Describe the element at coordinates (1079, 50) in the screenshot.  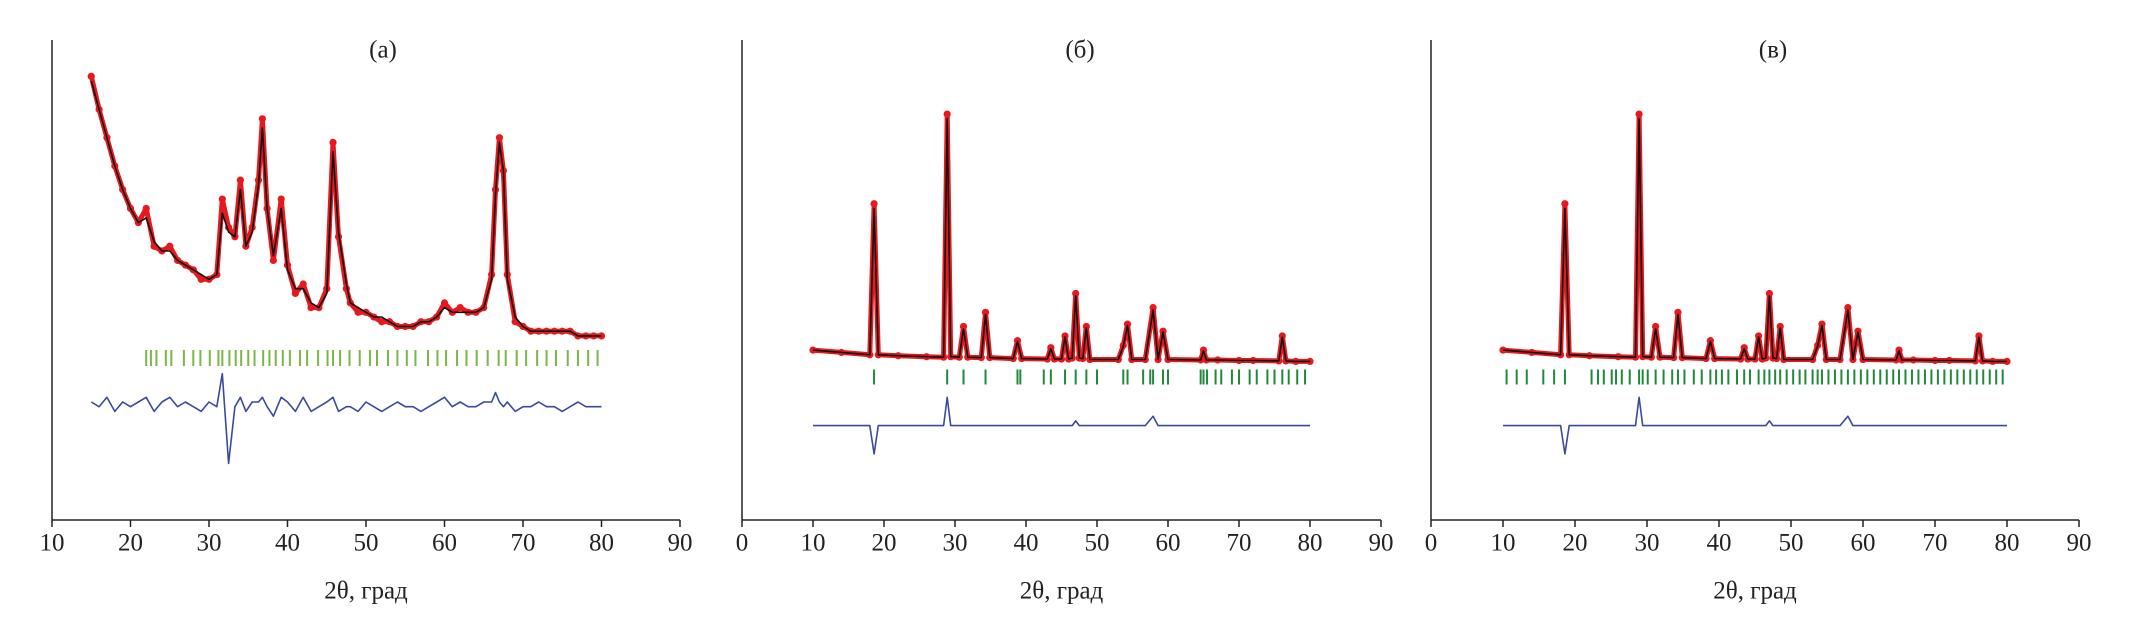
I see `chart-title: (б)` at that location.